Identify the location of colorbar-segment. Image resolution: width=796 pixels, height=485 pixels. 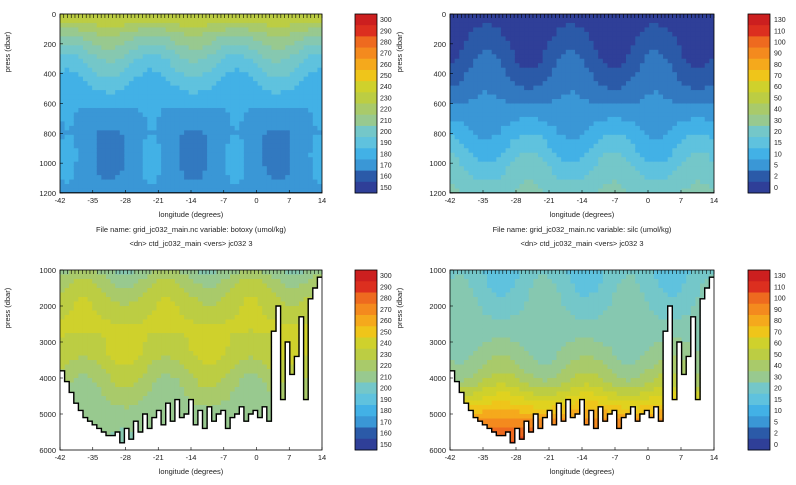
(366, 54).